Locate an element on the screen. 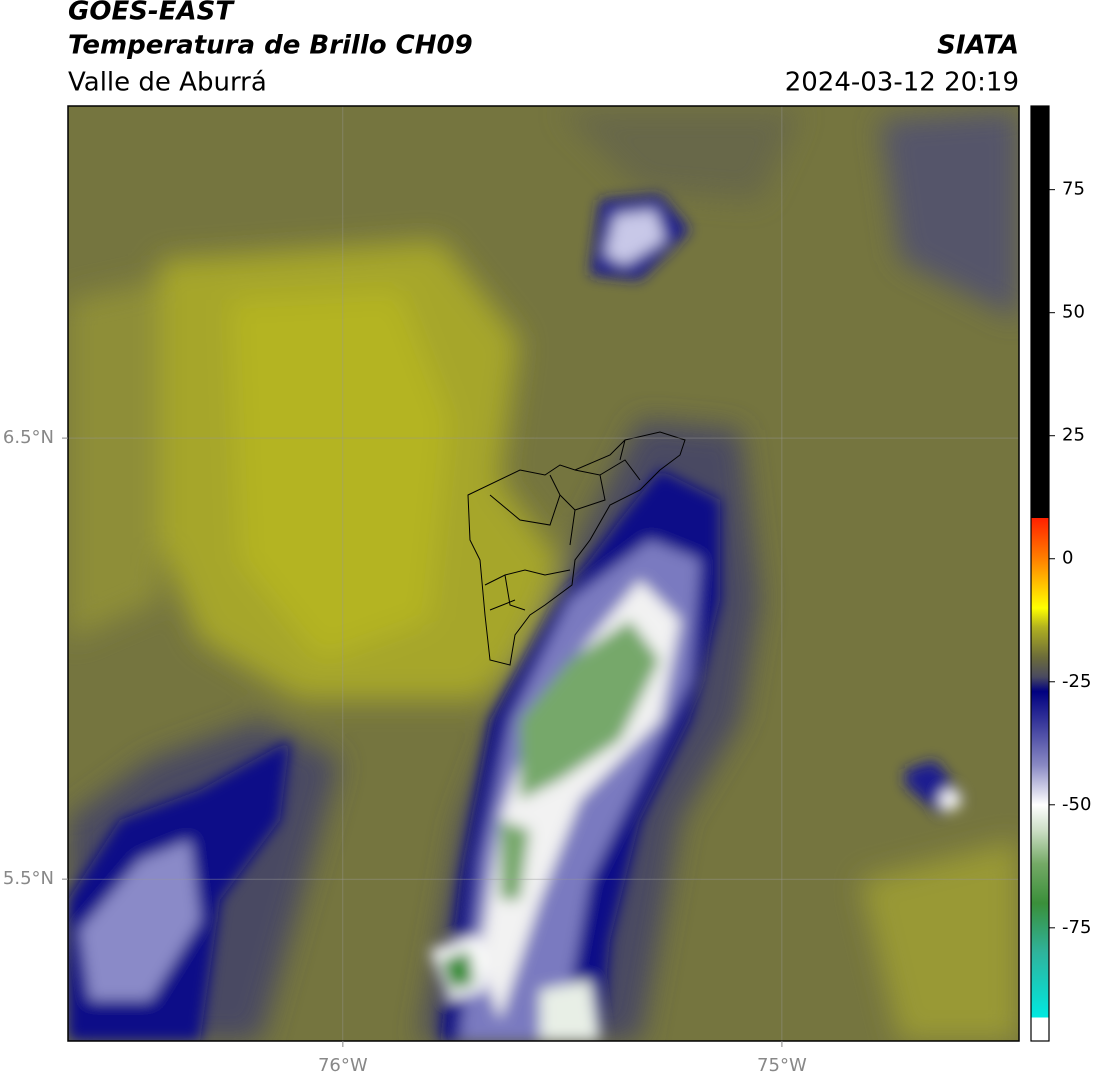 Image resolution: width=1094 pixels, height=1078 pixels. x-tick-label: 76°W is located at coordinates (343, 1065).